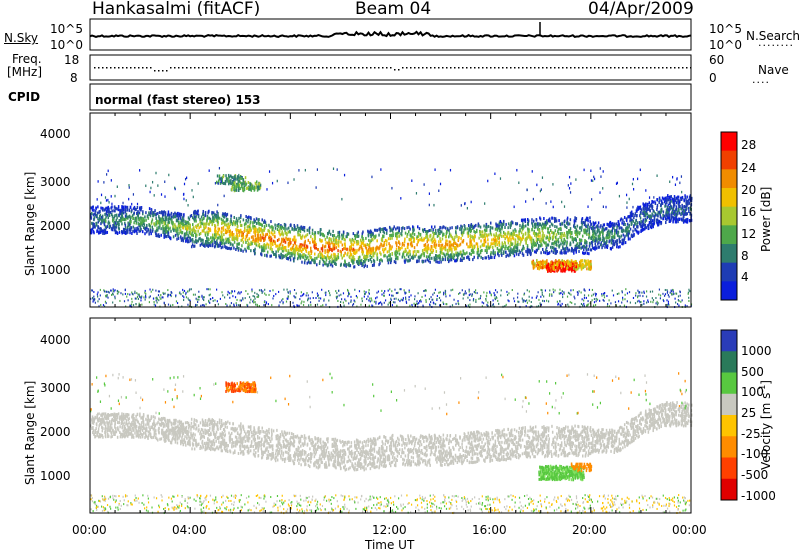 The height and width of the screenshot is (554, 800). What do you see at coordinates (755, 454) in the screenshot?
I see `velocity-cbar-tick: -100` at bounding box center [755, 454].